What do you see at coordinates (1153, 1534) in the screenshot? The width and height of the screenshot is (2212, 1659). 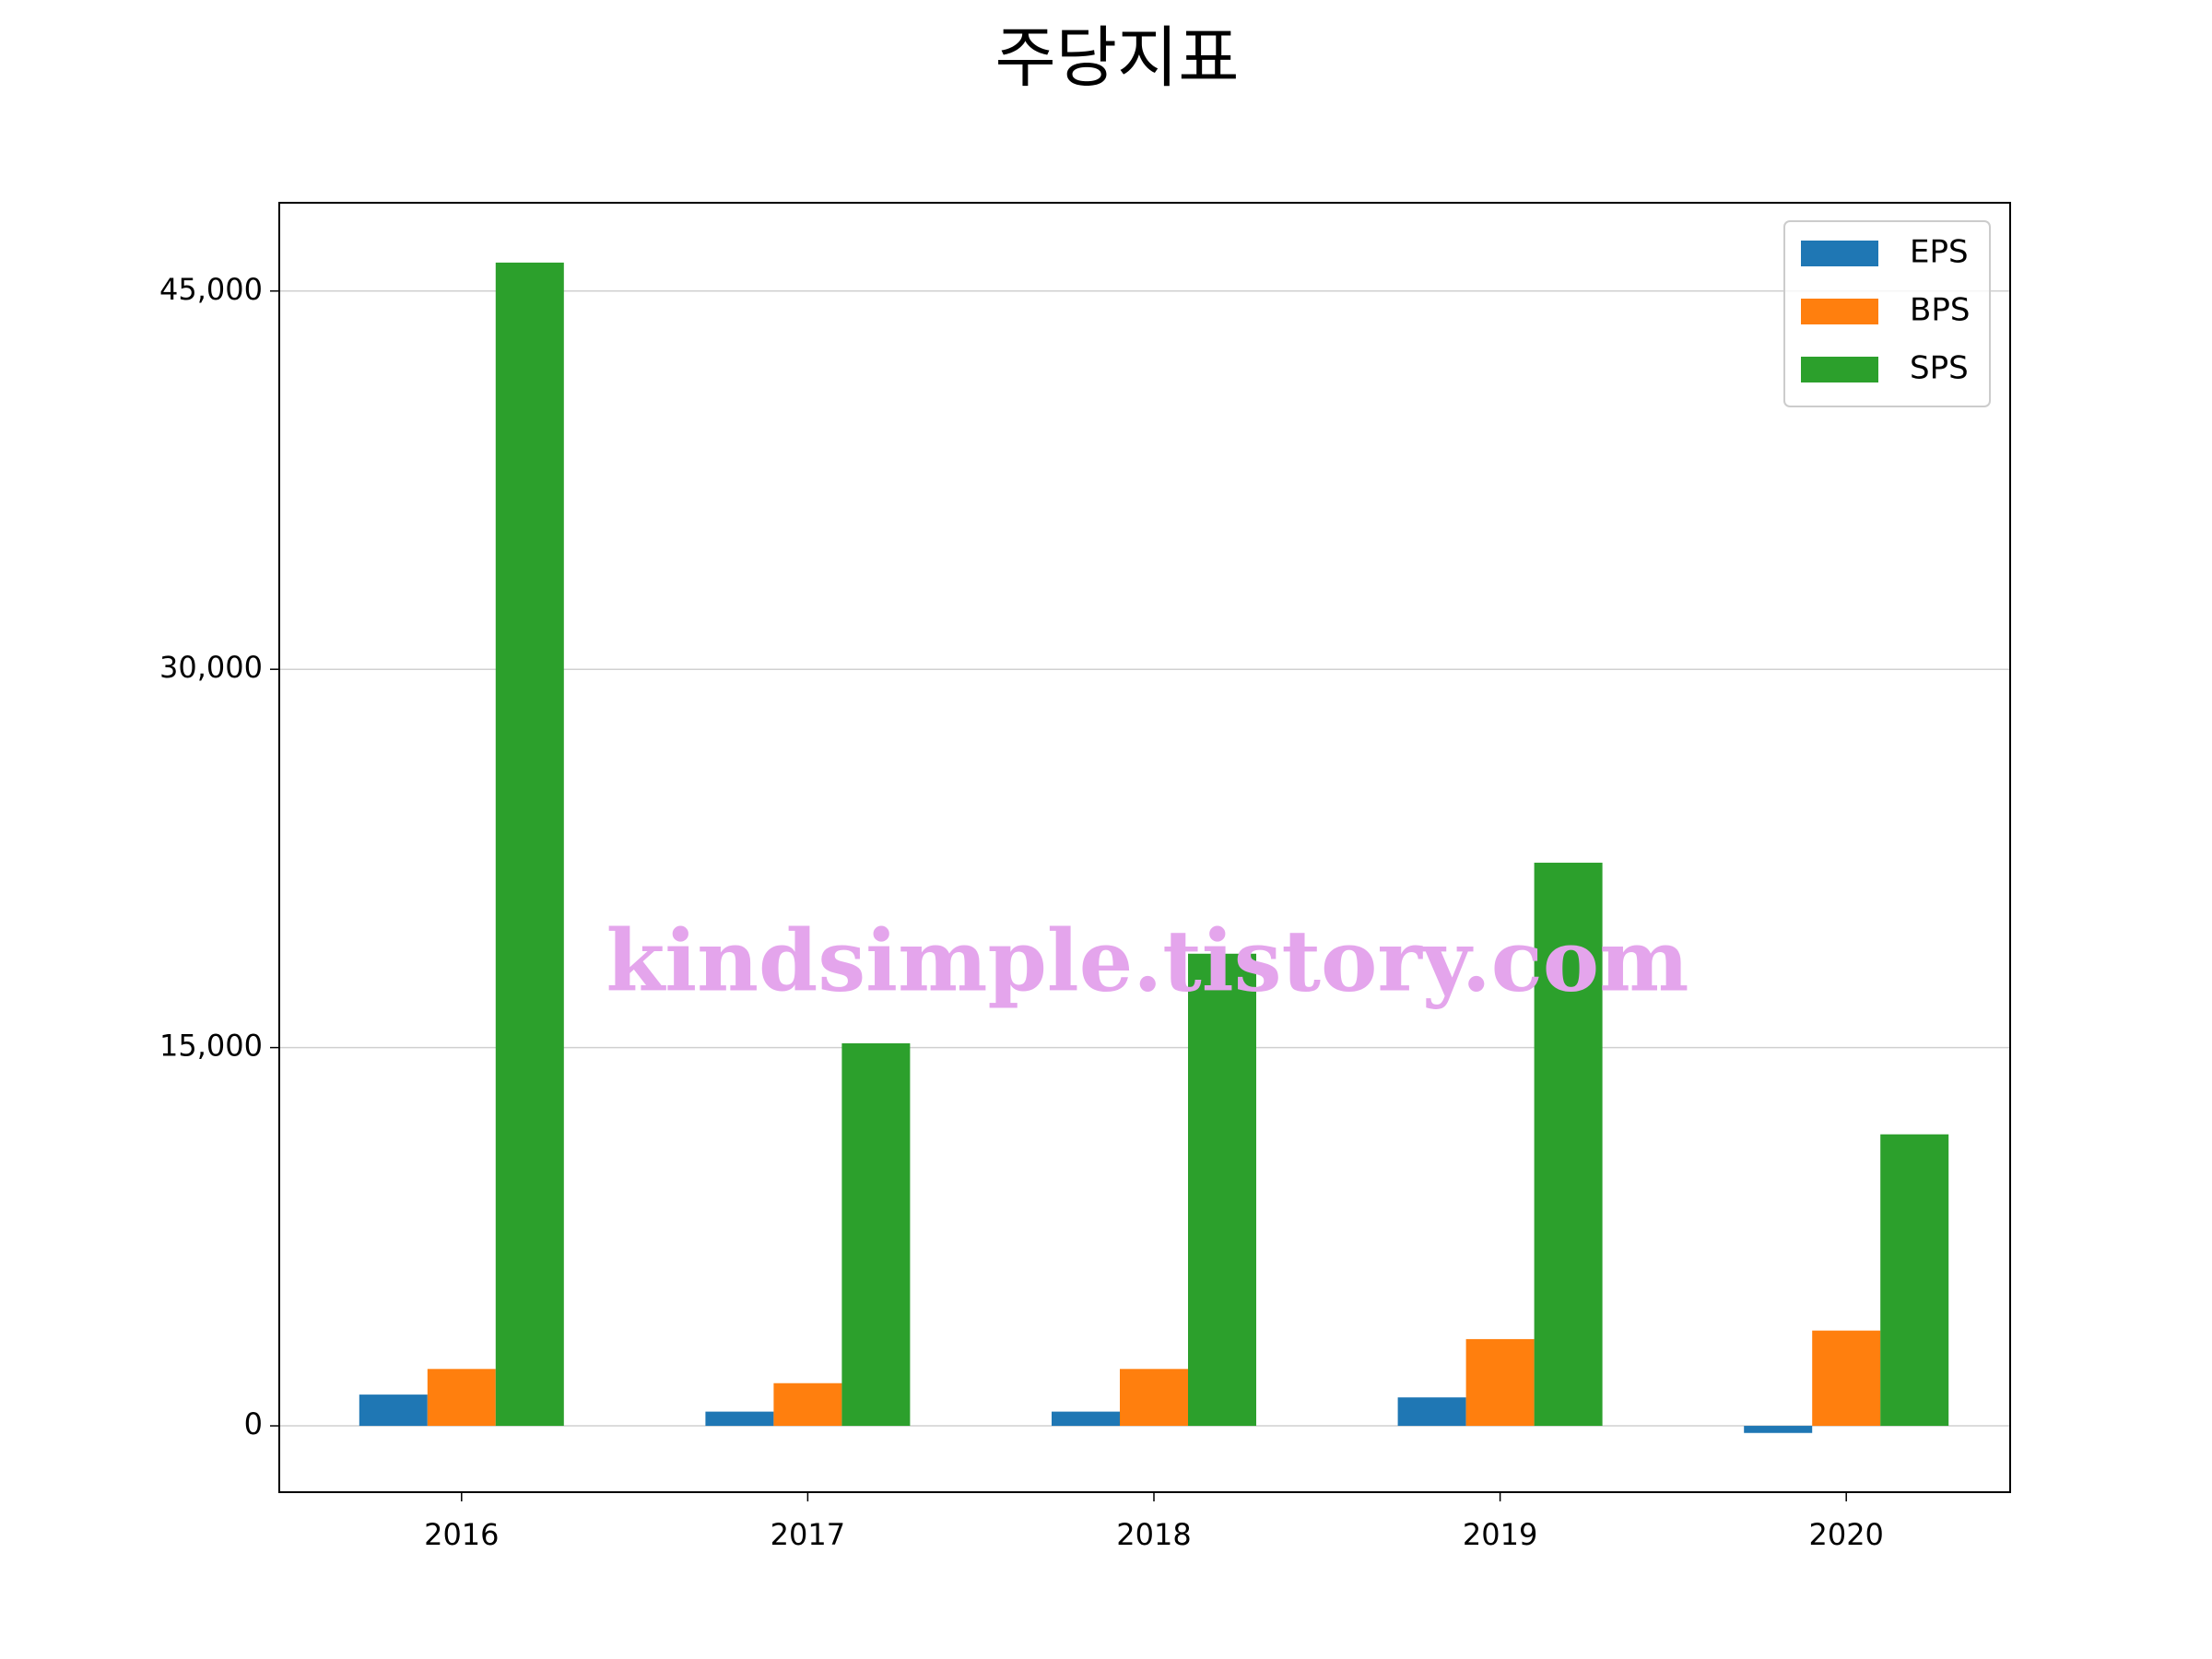 I see `x-tick-label: 2018` at bounding box center [1153, 1534].